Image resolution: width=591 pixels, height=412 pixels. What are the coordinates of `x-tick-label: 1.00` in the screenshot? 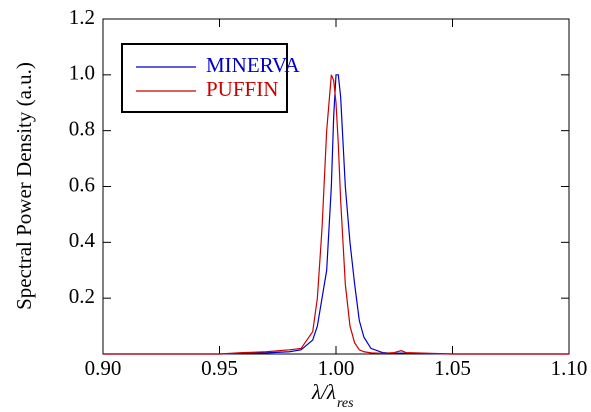 It's located at (336, 368).